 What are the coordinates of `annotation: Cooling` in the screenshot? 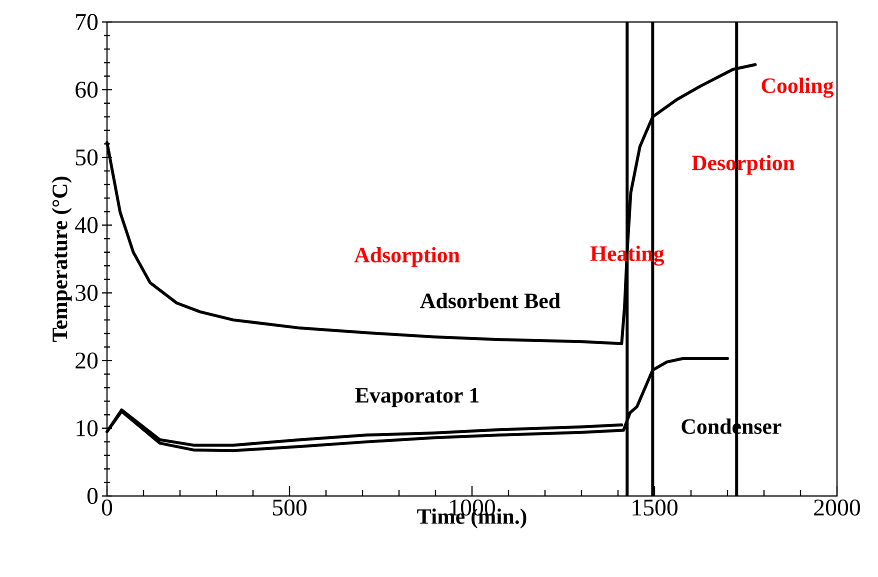 It's located at (798, 88).